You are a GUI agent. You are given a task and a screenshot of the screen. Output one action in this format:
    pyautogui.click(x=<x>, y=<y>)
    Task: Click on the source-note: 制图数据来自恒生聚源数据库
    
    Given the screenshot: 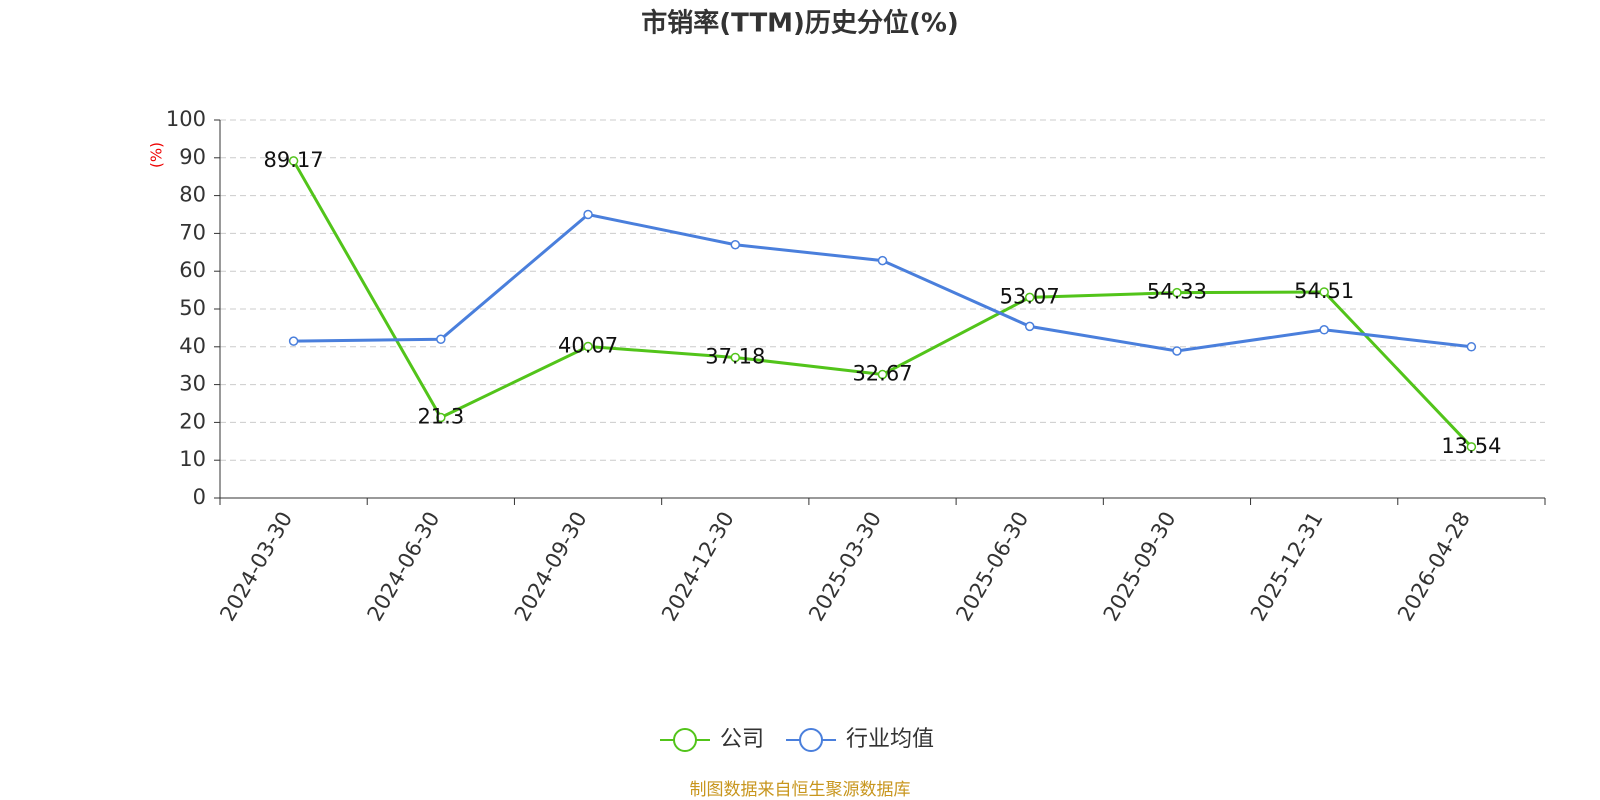 What is the action you would take?
    pyautogui.click(x=800, y=790)
    